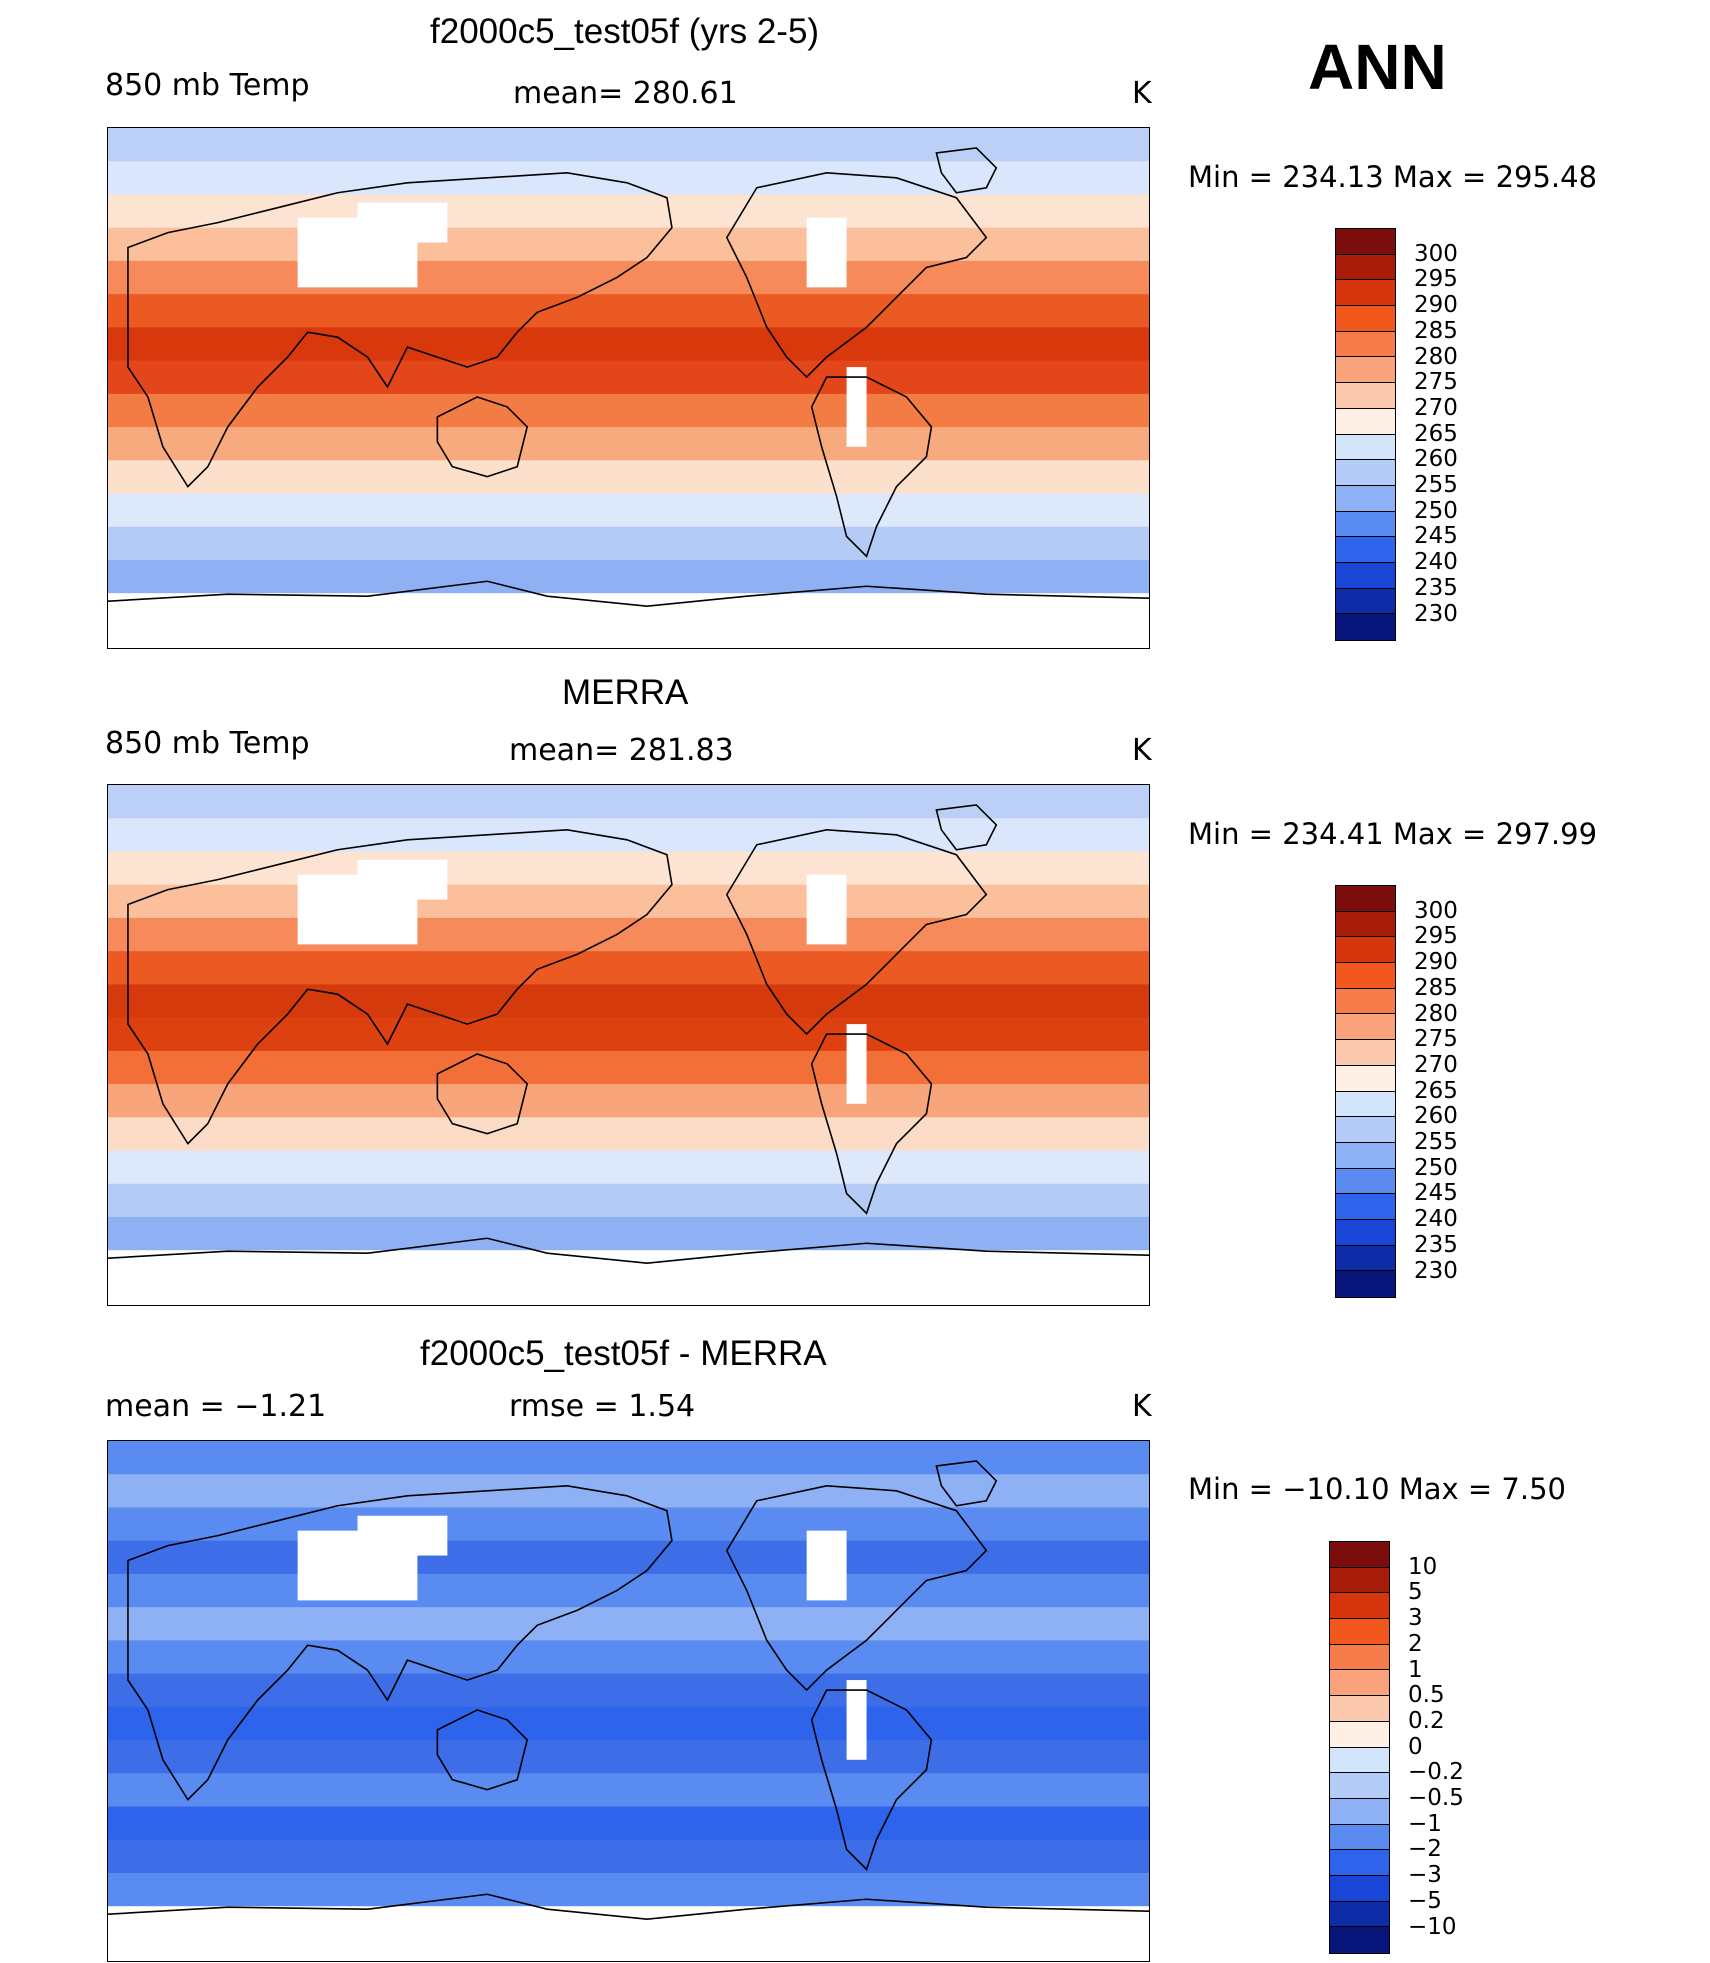 The image size is (1710, 1963). Describe the element at coordinates (207, 743) in the screenshot. I see `panel-2-variable-label: 850 mb Temp` at that location.